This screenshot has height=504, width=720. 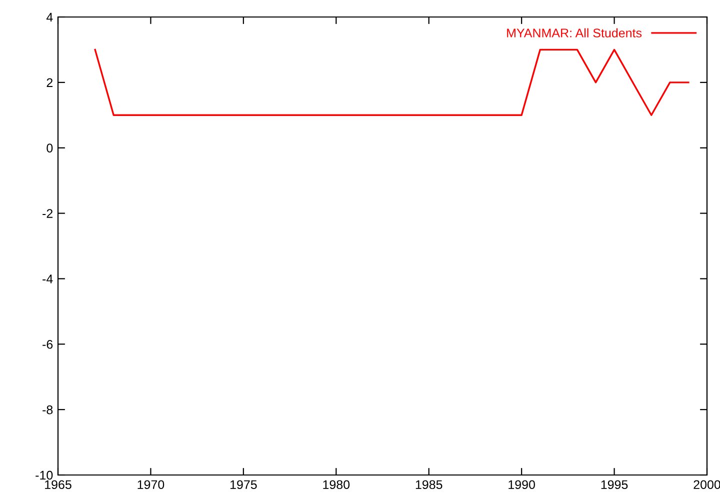 What do you see at coordinates (44, 475) in the screenshot?
I see `y-tick-label: -10` at bounding box center [44, 475].